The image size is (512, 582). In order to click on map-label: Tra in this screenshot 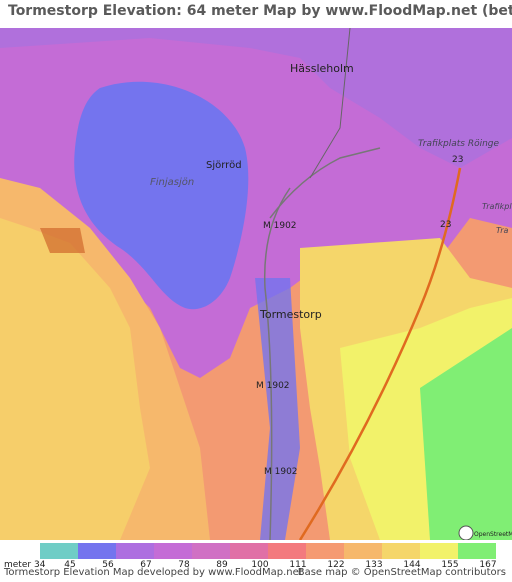, I will do `click(502, 230)`.